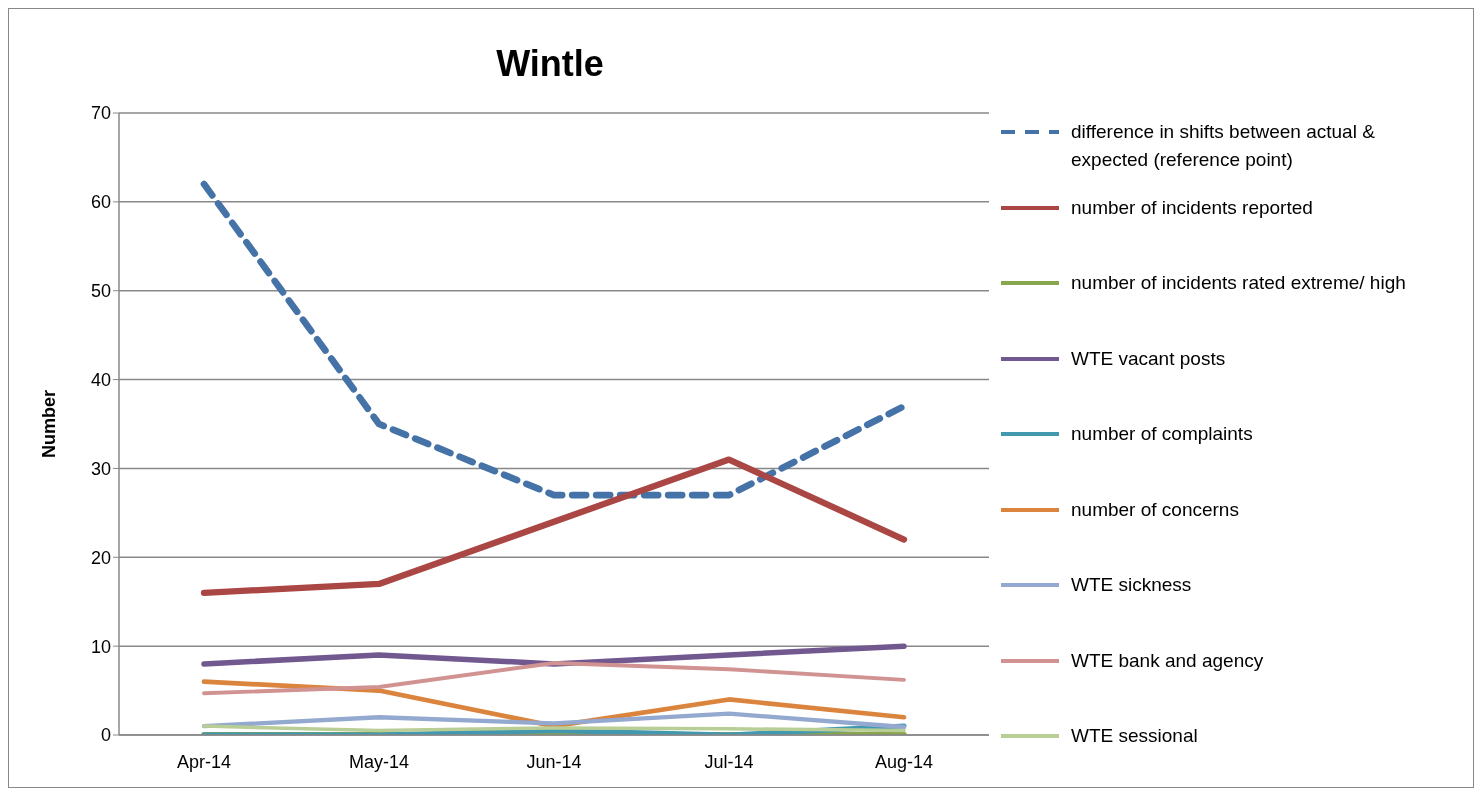  What do you see at coordinates (729, 761) in the screenshot?
I see `x-tick-label: Jul-14` at bounding box center [729, 761].